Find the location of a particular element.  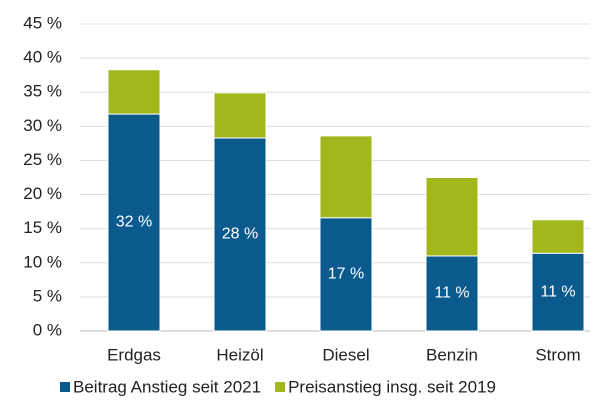

y-tick-label: 15 % is located at coordinates (42, 227).